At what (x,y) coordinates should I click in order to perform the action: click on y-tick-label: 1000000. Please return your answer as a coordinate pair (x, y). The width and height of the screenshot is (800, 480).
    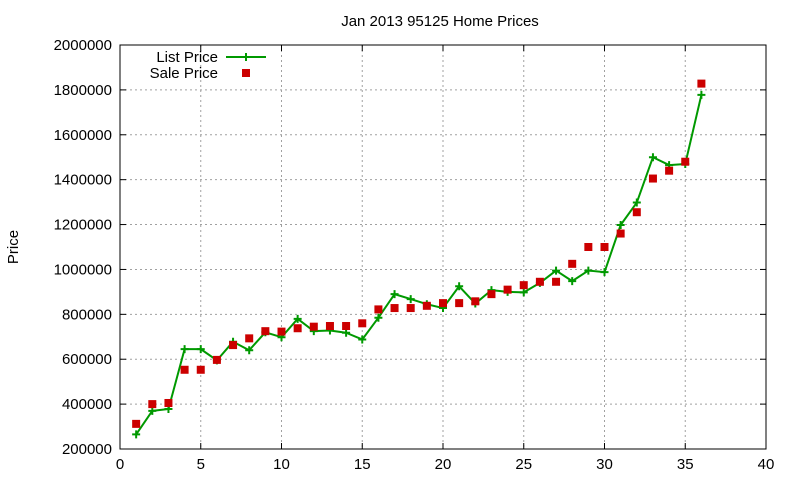
    Looking at the image, I should click on (83, 269).